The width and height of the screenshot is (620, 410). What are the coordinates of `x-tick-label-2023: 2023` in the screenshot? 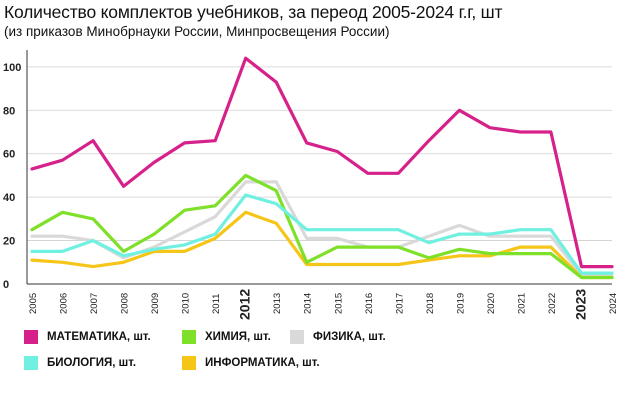 It's located at (580, 304).